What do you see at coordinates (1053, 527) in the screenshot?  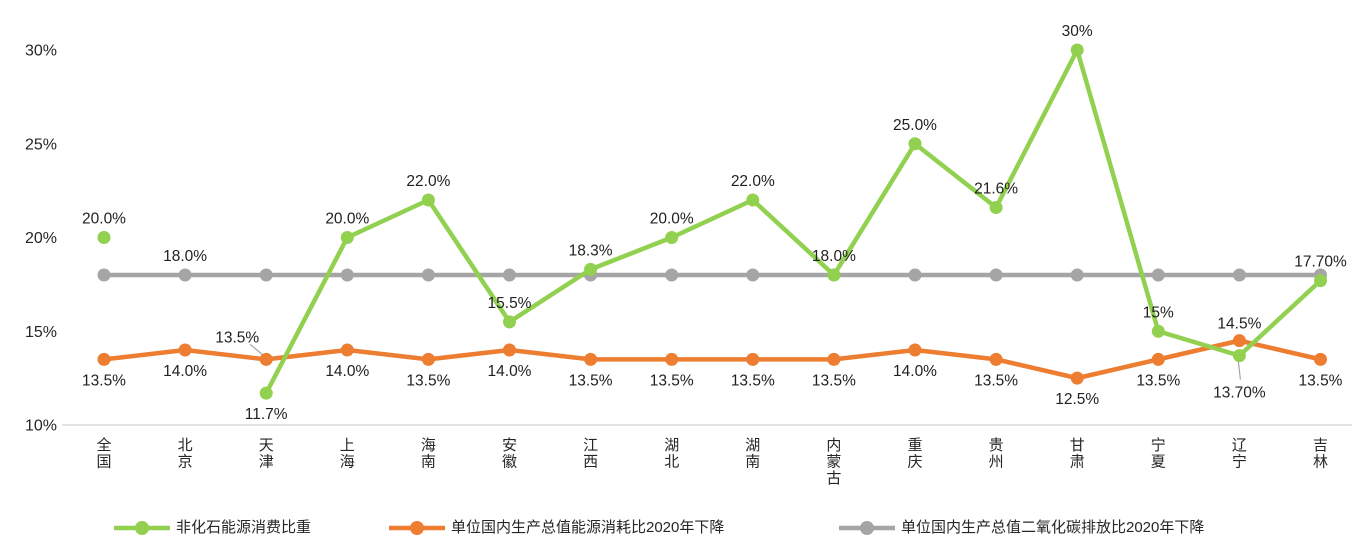 I see `legend-label: 单位国内生产总值二氧化碳排放比2020年下降` at bounding box center [1053, 527].